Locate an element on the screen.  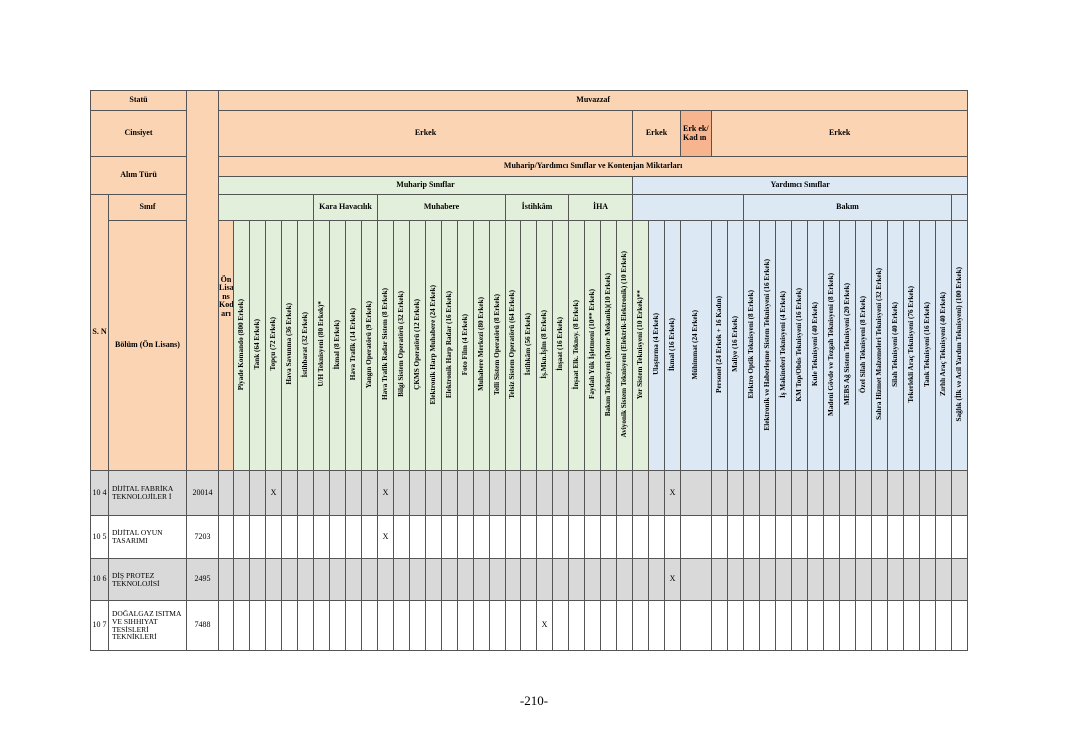
column-header: Hava Trafik Radar Sistem (8 Erkek) is located at coordinates (386, 345).